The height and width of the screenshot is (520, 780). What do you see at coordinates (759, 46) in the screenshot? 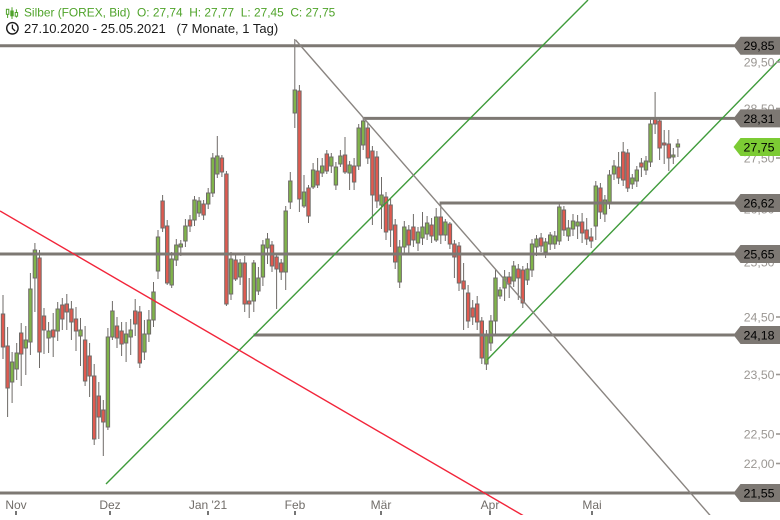
I see `svg-text: 29,85` at bounding box center [759, 46].